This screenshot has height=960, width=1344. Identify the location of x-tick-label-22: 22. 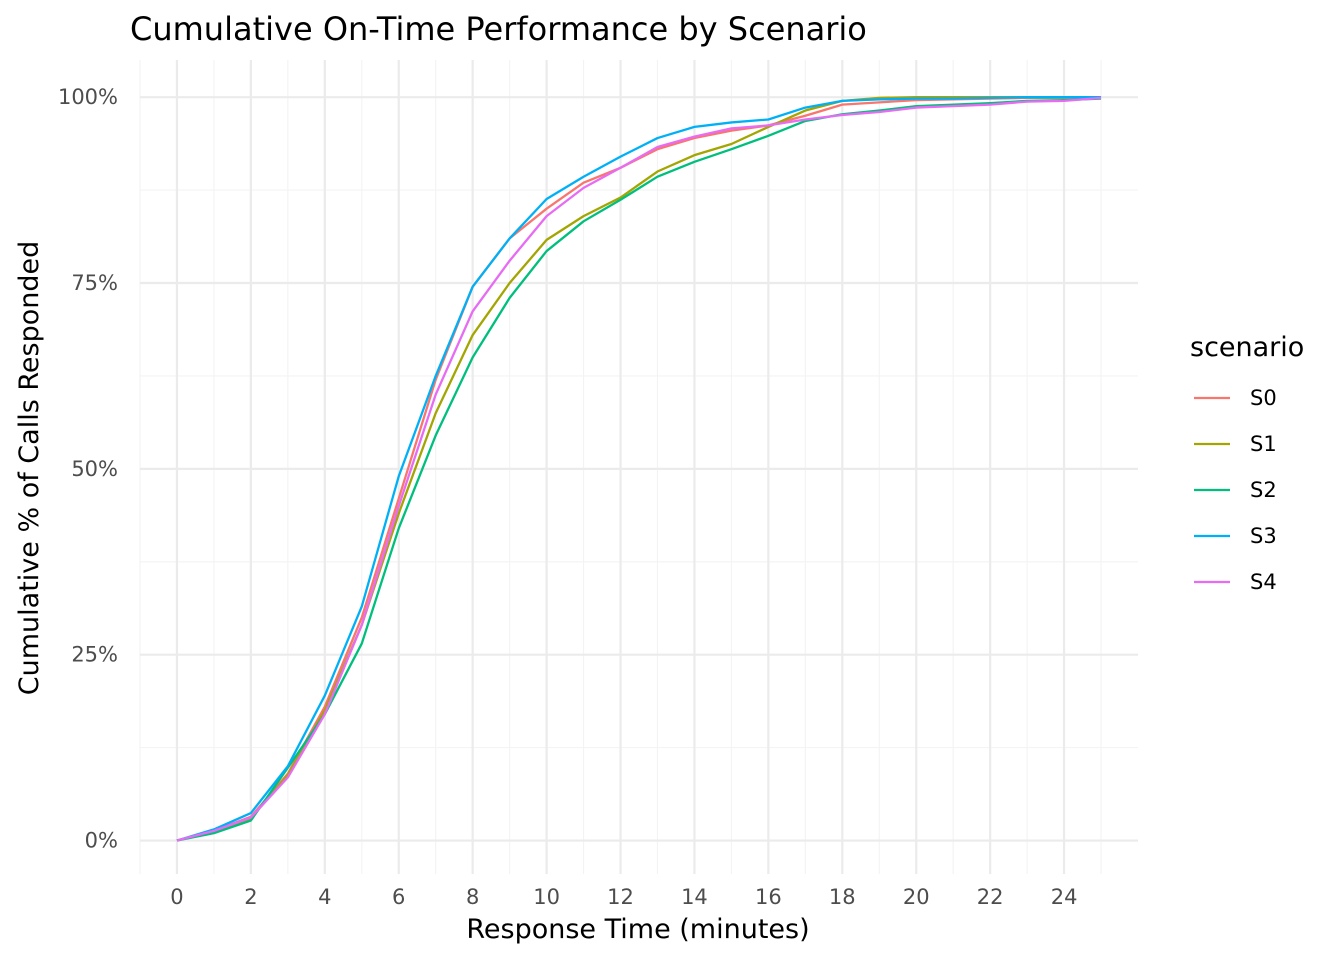
(990, 897).